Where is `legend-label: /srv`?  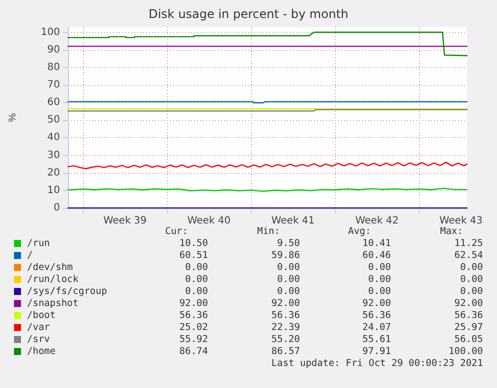
legend-label: /srv is located at coordinates (38, 340).